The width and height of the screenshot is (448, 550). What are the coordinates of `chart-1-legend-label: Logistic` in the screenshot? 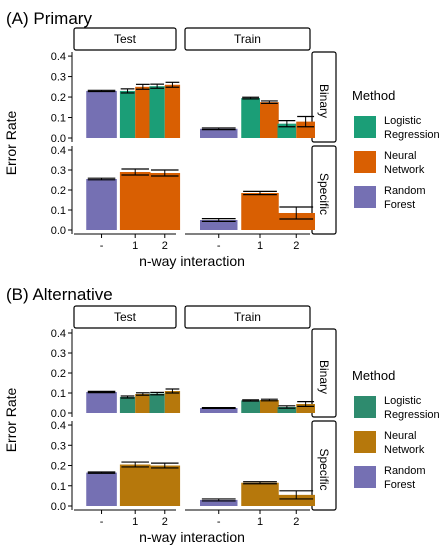 It's located at (403, 401).